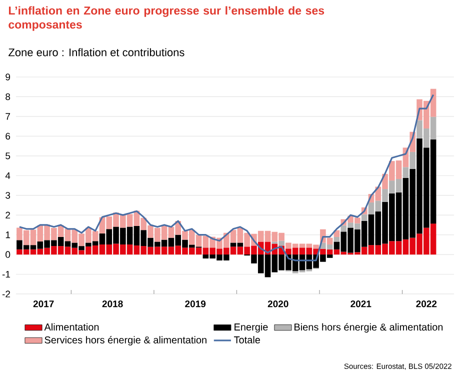  I want to click on chart-subtitle: Zone euro : Inflation et contributions, so click(96, 52).